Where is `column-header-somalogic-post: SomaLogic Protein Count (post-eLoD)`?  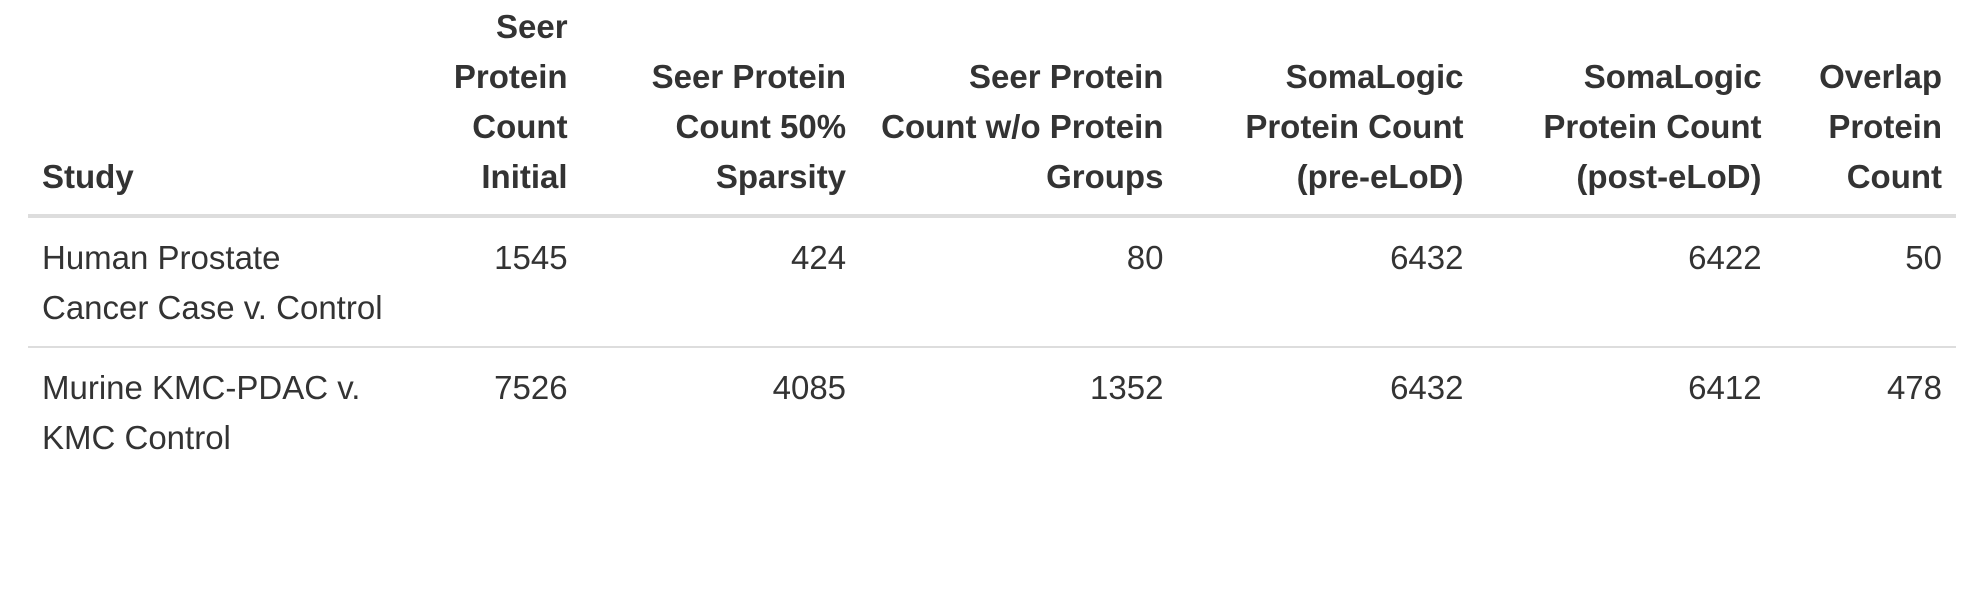
column-header-somalogic-post: SomaLogic Protein Count (post-eLoD) is located at coordinates (1626, 109).